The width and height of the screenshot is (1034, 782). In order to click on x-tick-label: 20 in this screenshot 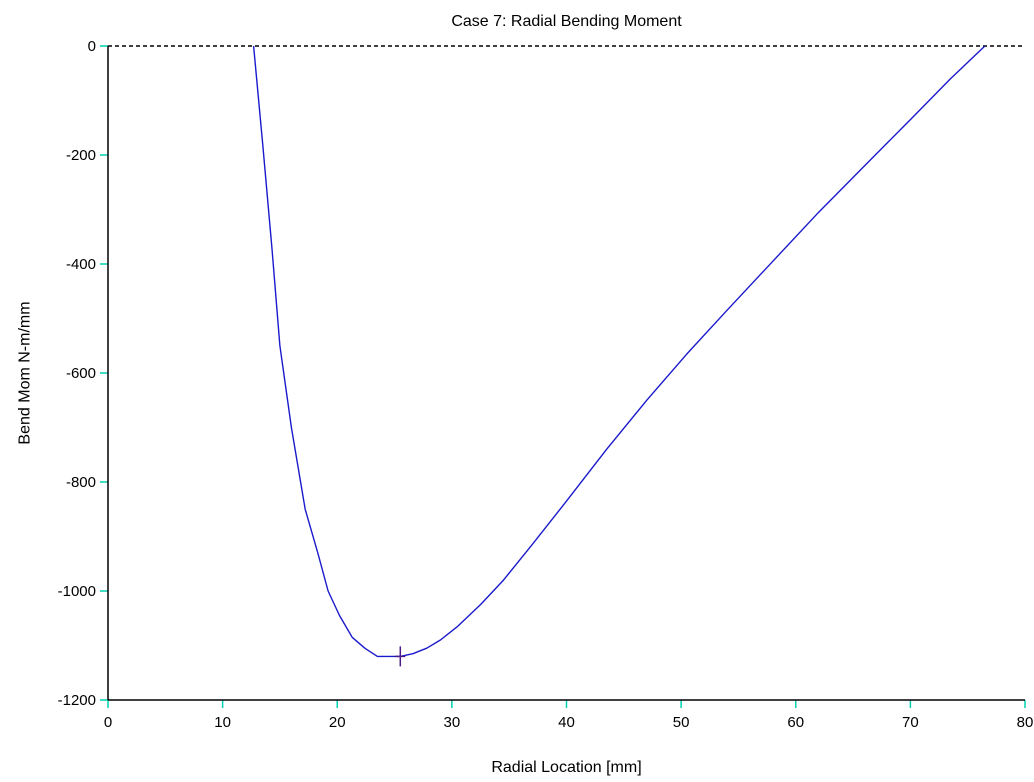, I will do `click(337, 722)`.